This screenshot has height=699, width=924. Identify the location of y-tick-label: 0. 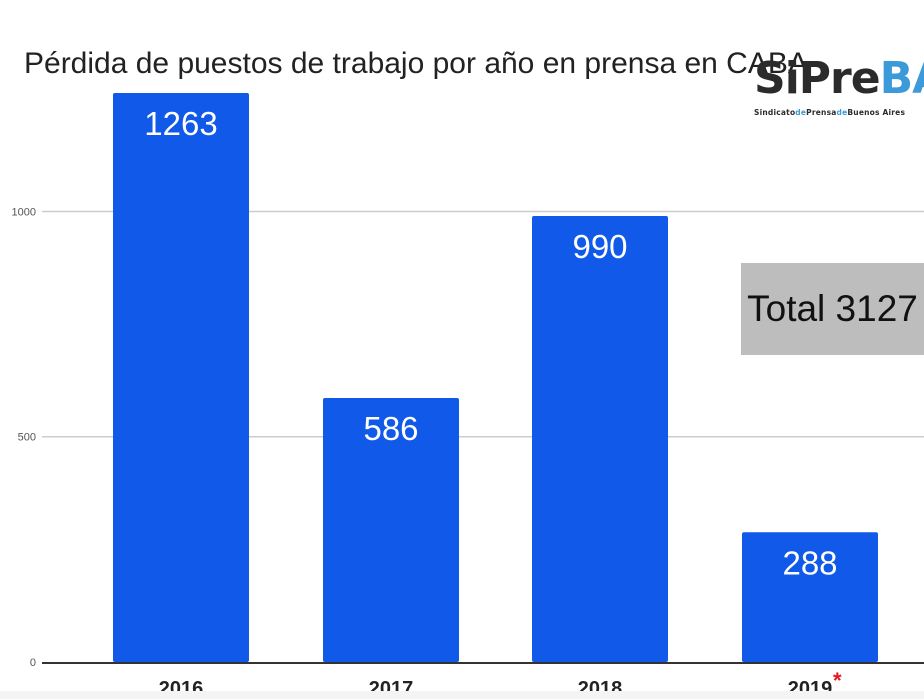
(33, 663).